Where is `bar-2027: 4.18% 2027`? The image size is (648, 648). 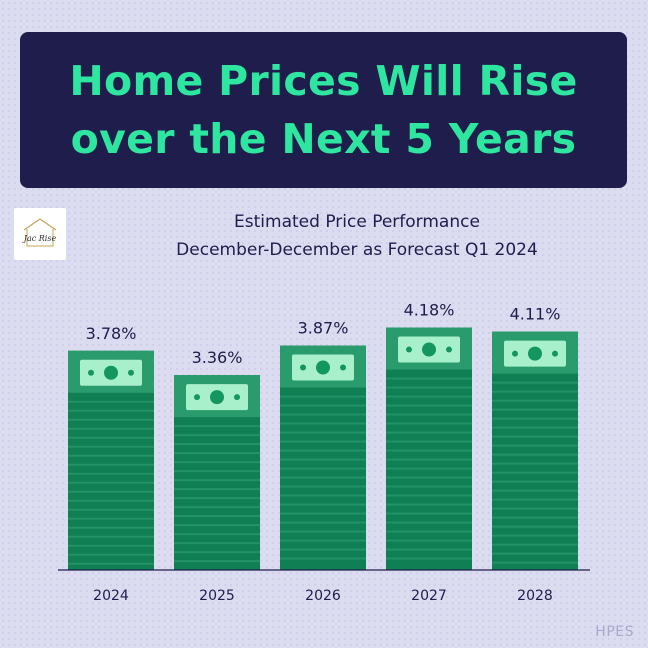
bar-2027: 4.18% 2027 is located at coordinates (429, 452).